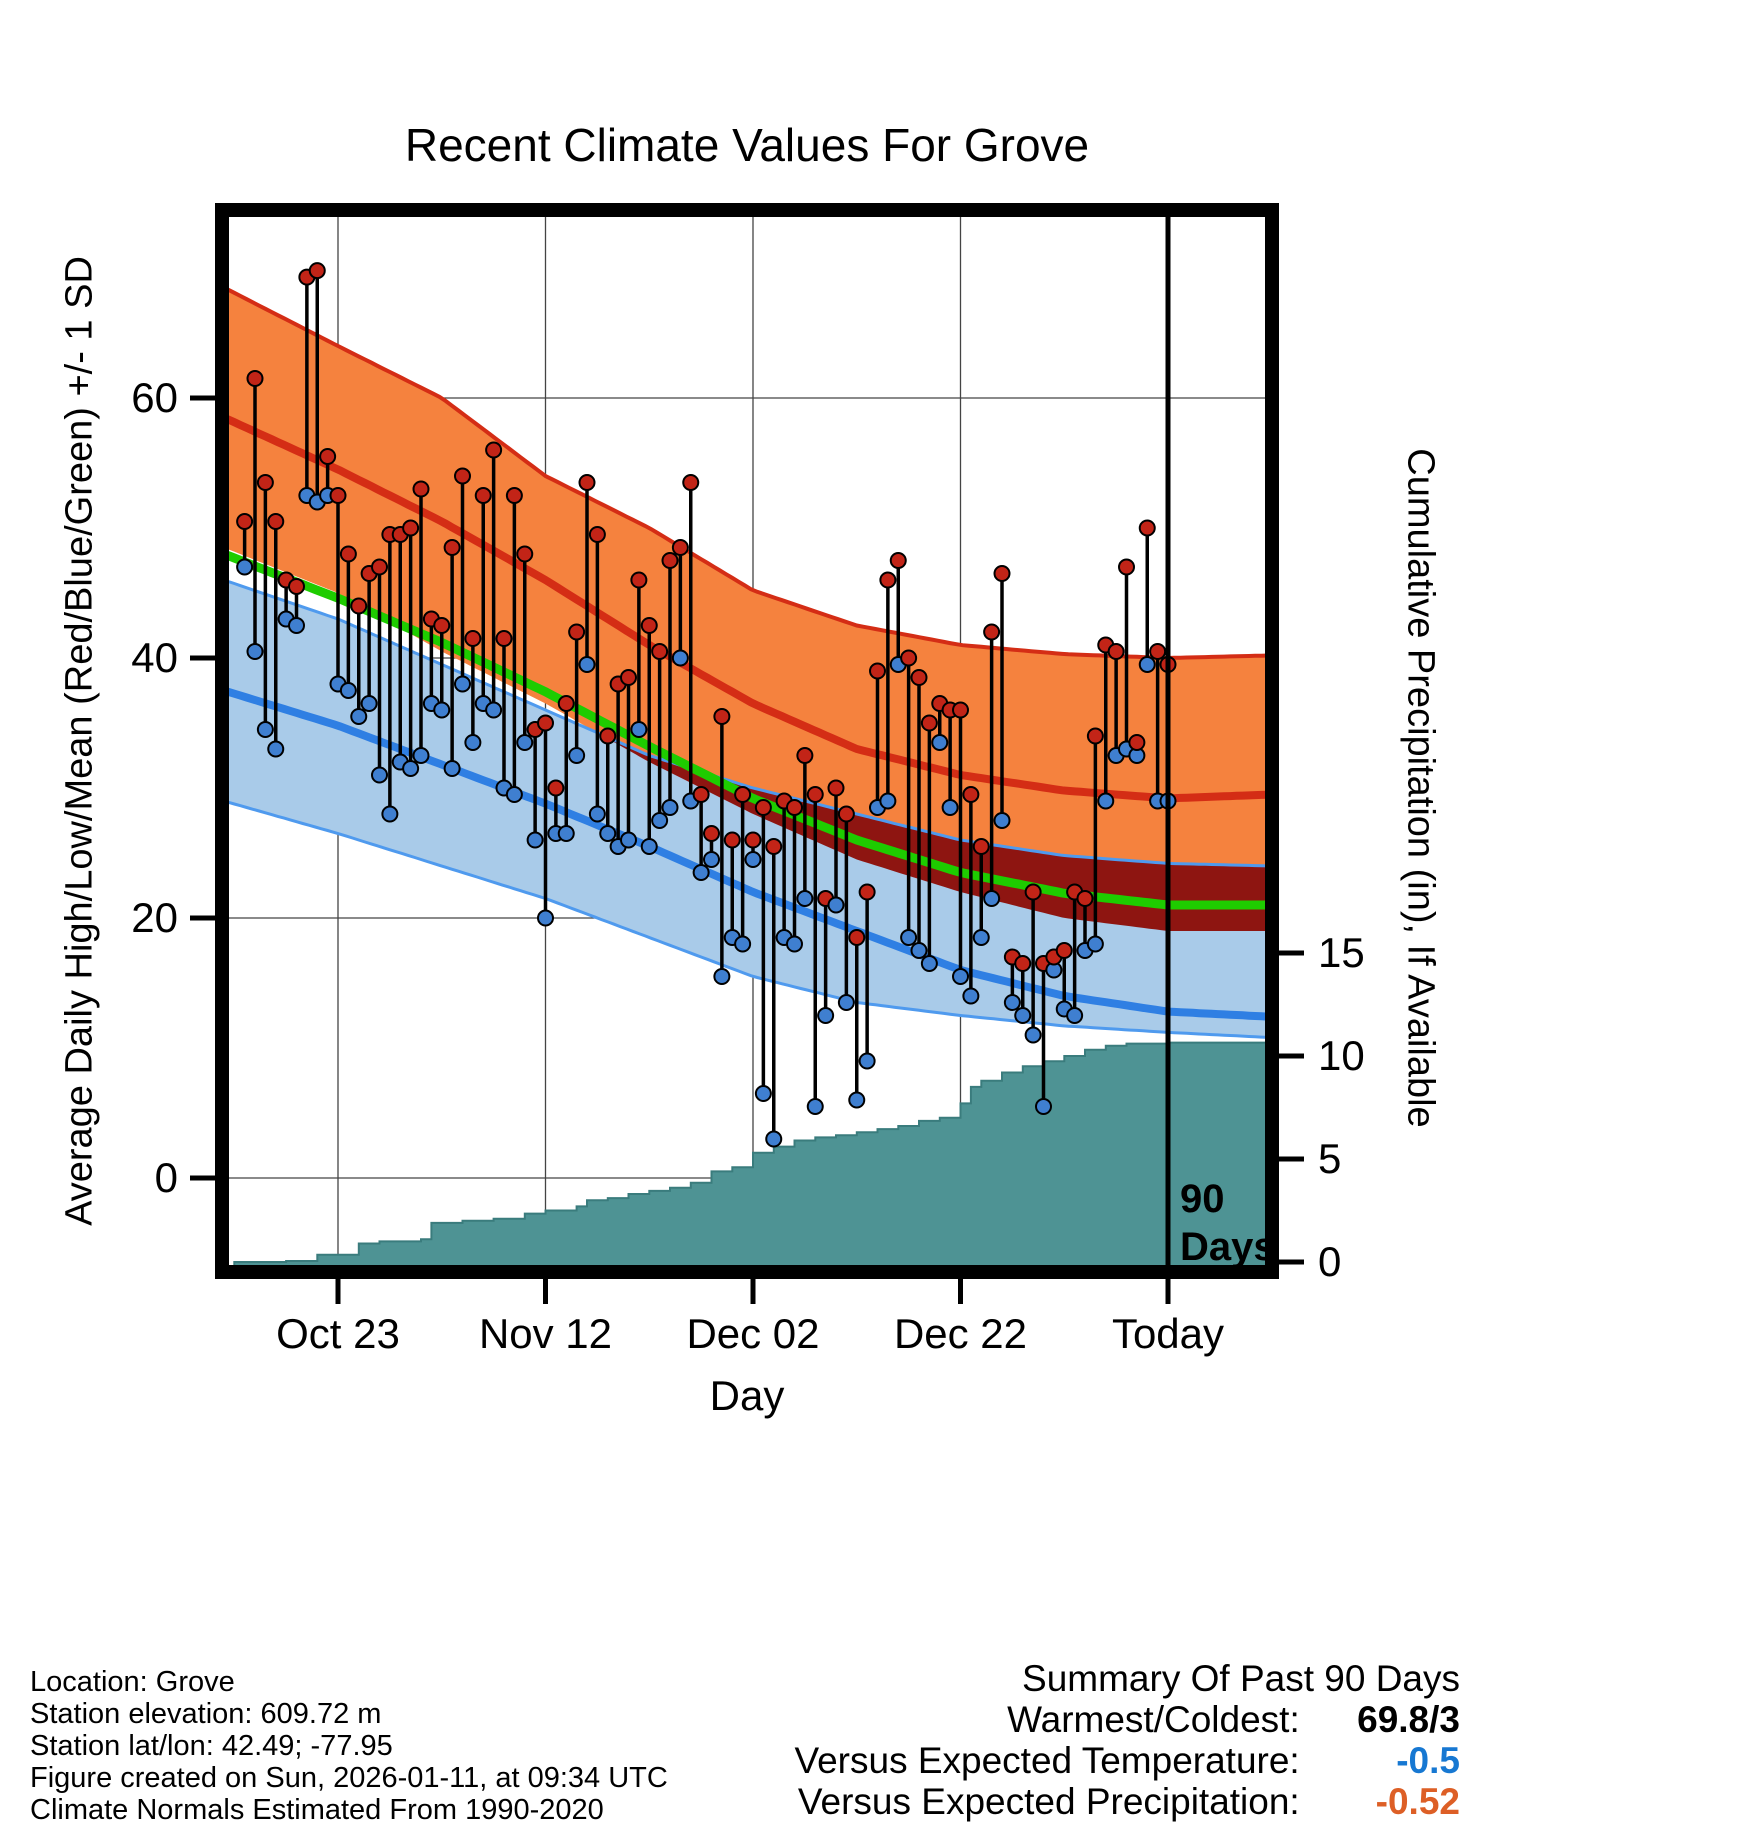 This screenshot has height=1828, width=1748. I want to click on summary-value: 69.8/3, so click(1408, 1719).